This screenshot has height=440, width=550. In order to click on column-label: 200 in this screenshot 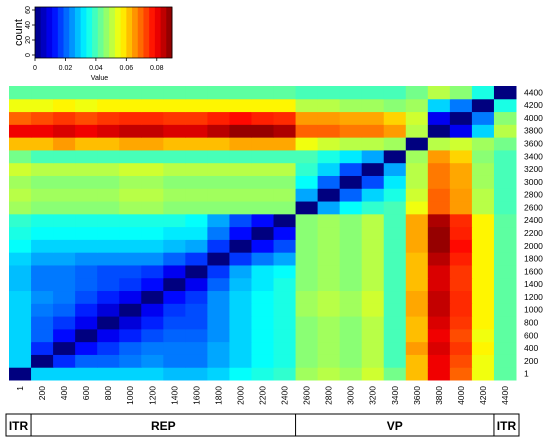, I will do `click(42, 393)`.